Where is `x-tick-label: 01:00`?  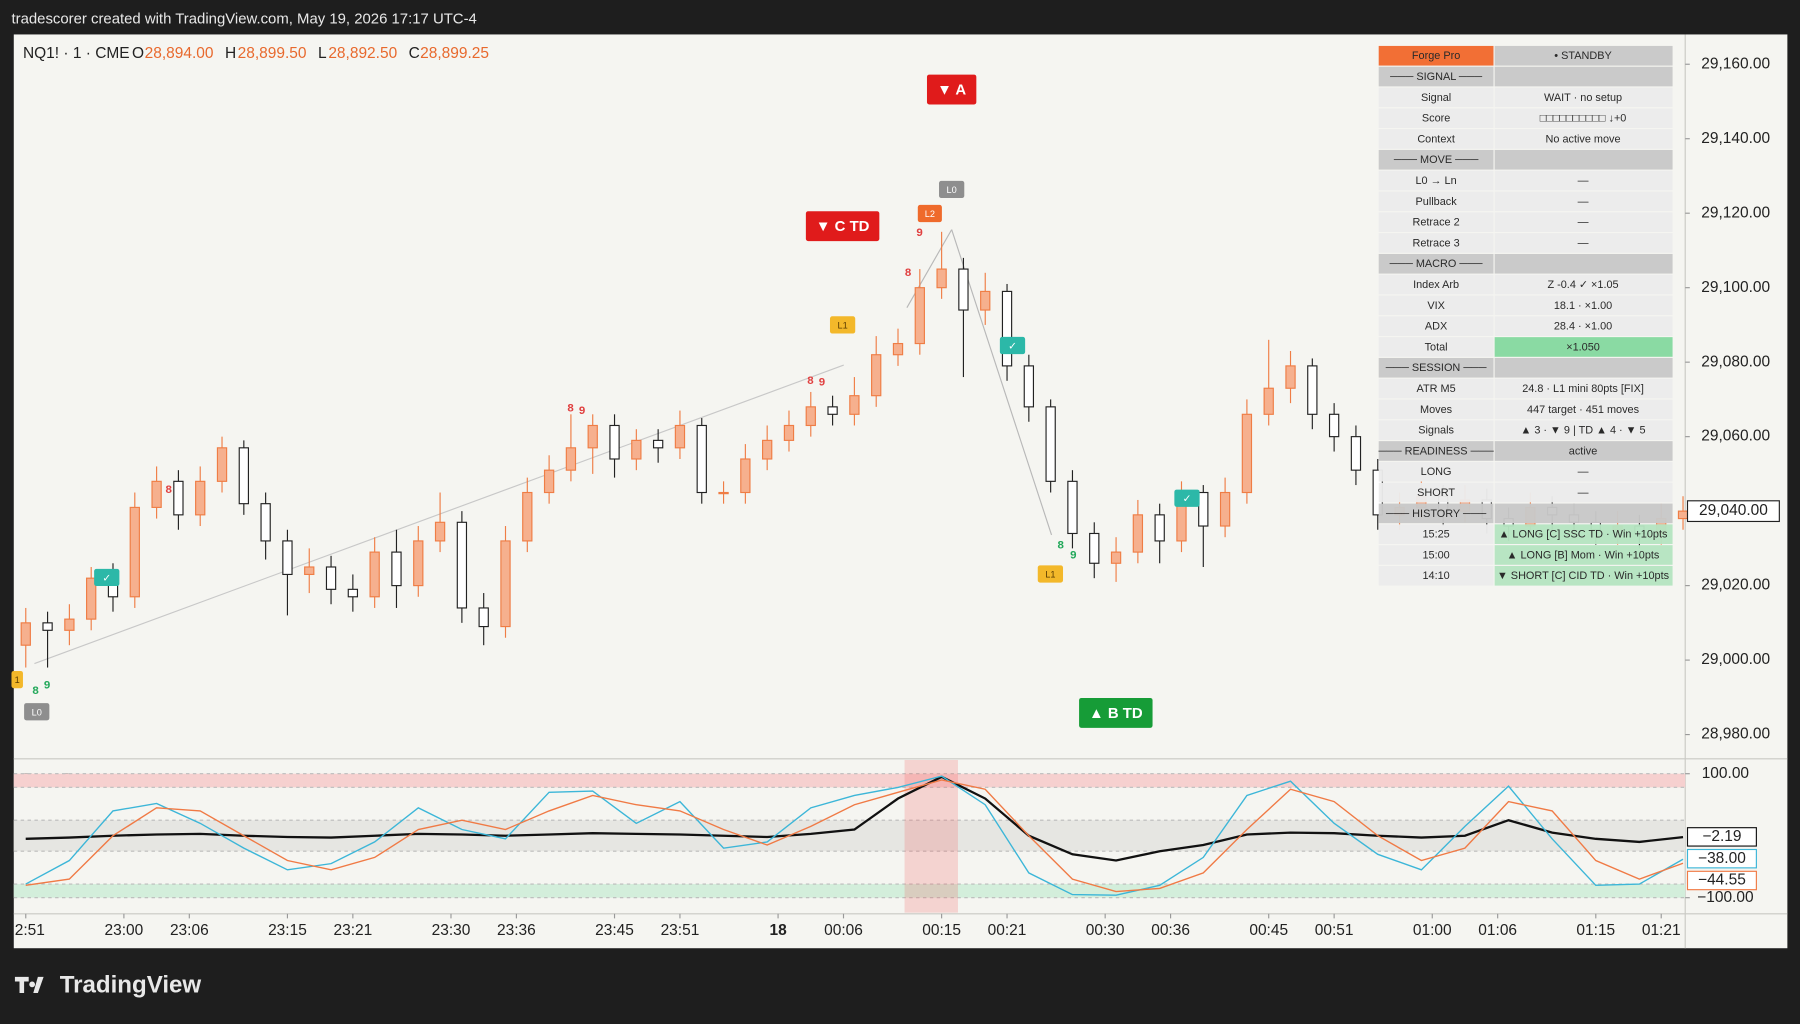
x-tick-label: 01:00 is located at coordinates (1432, 930).